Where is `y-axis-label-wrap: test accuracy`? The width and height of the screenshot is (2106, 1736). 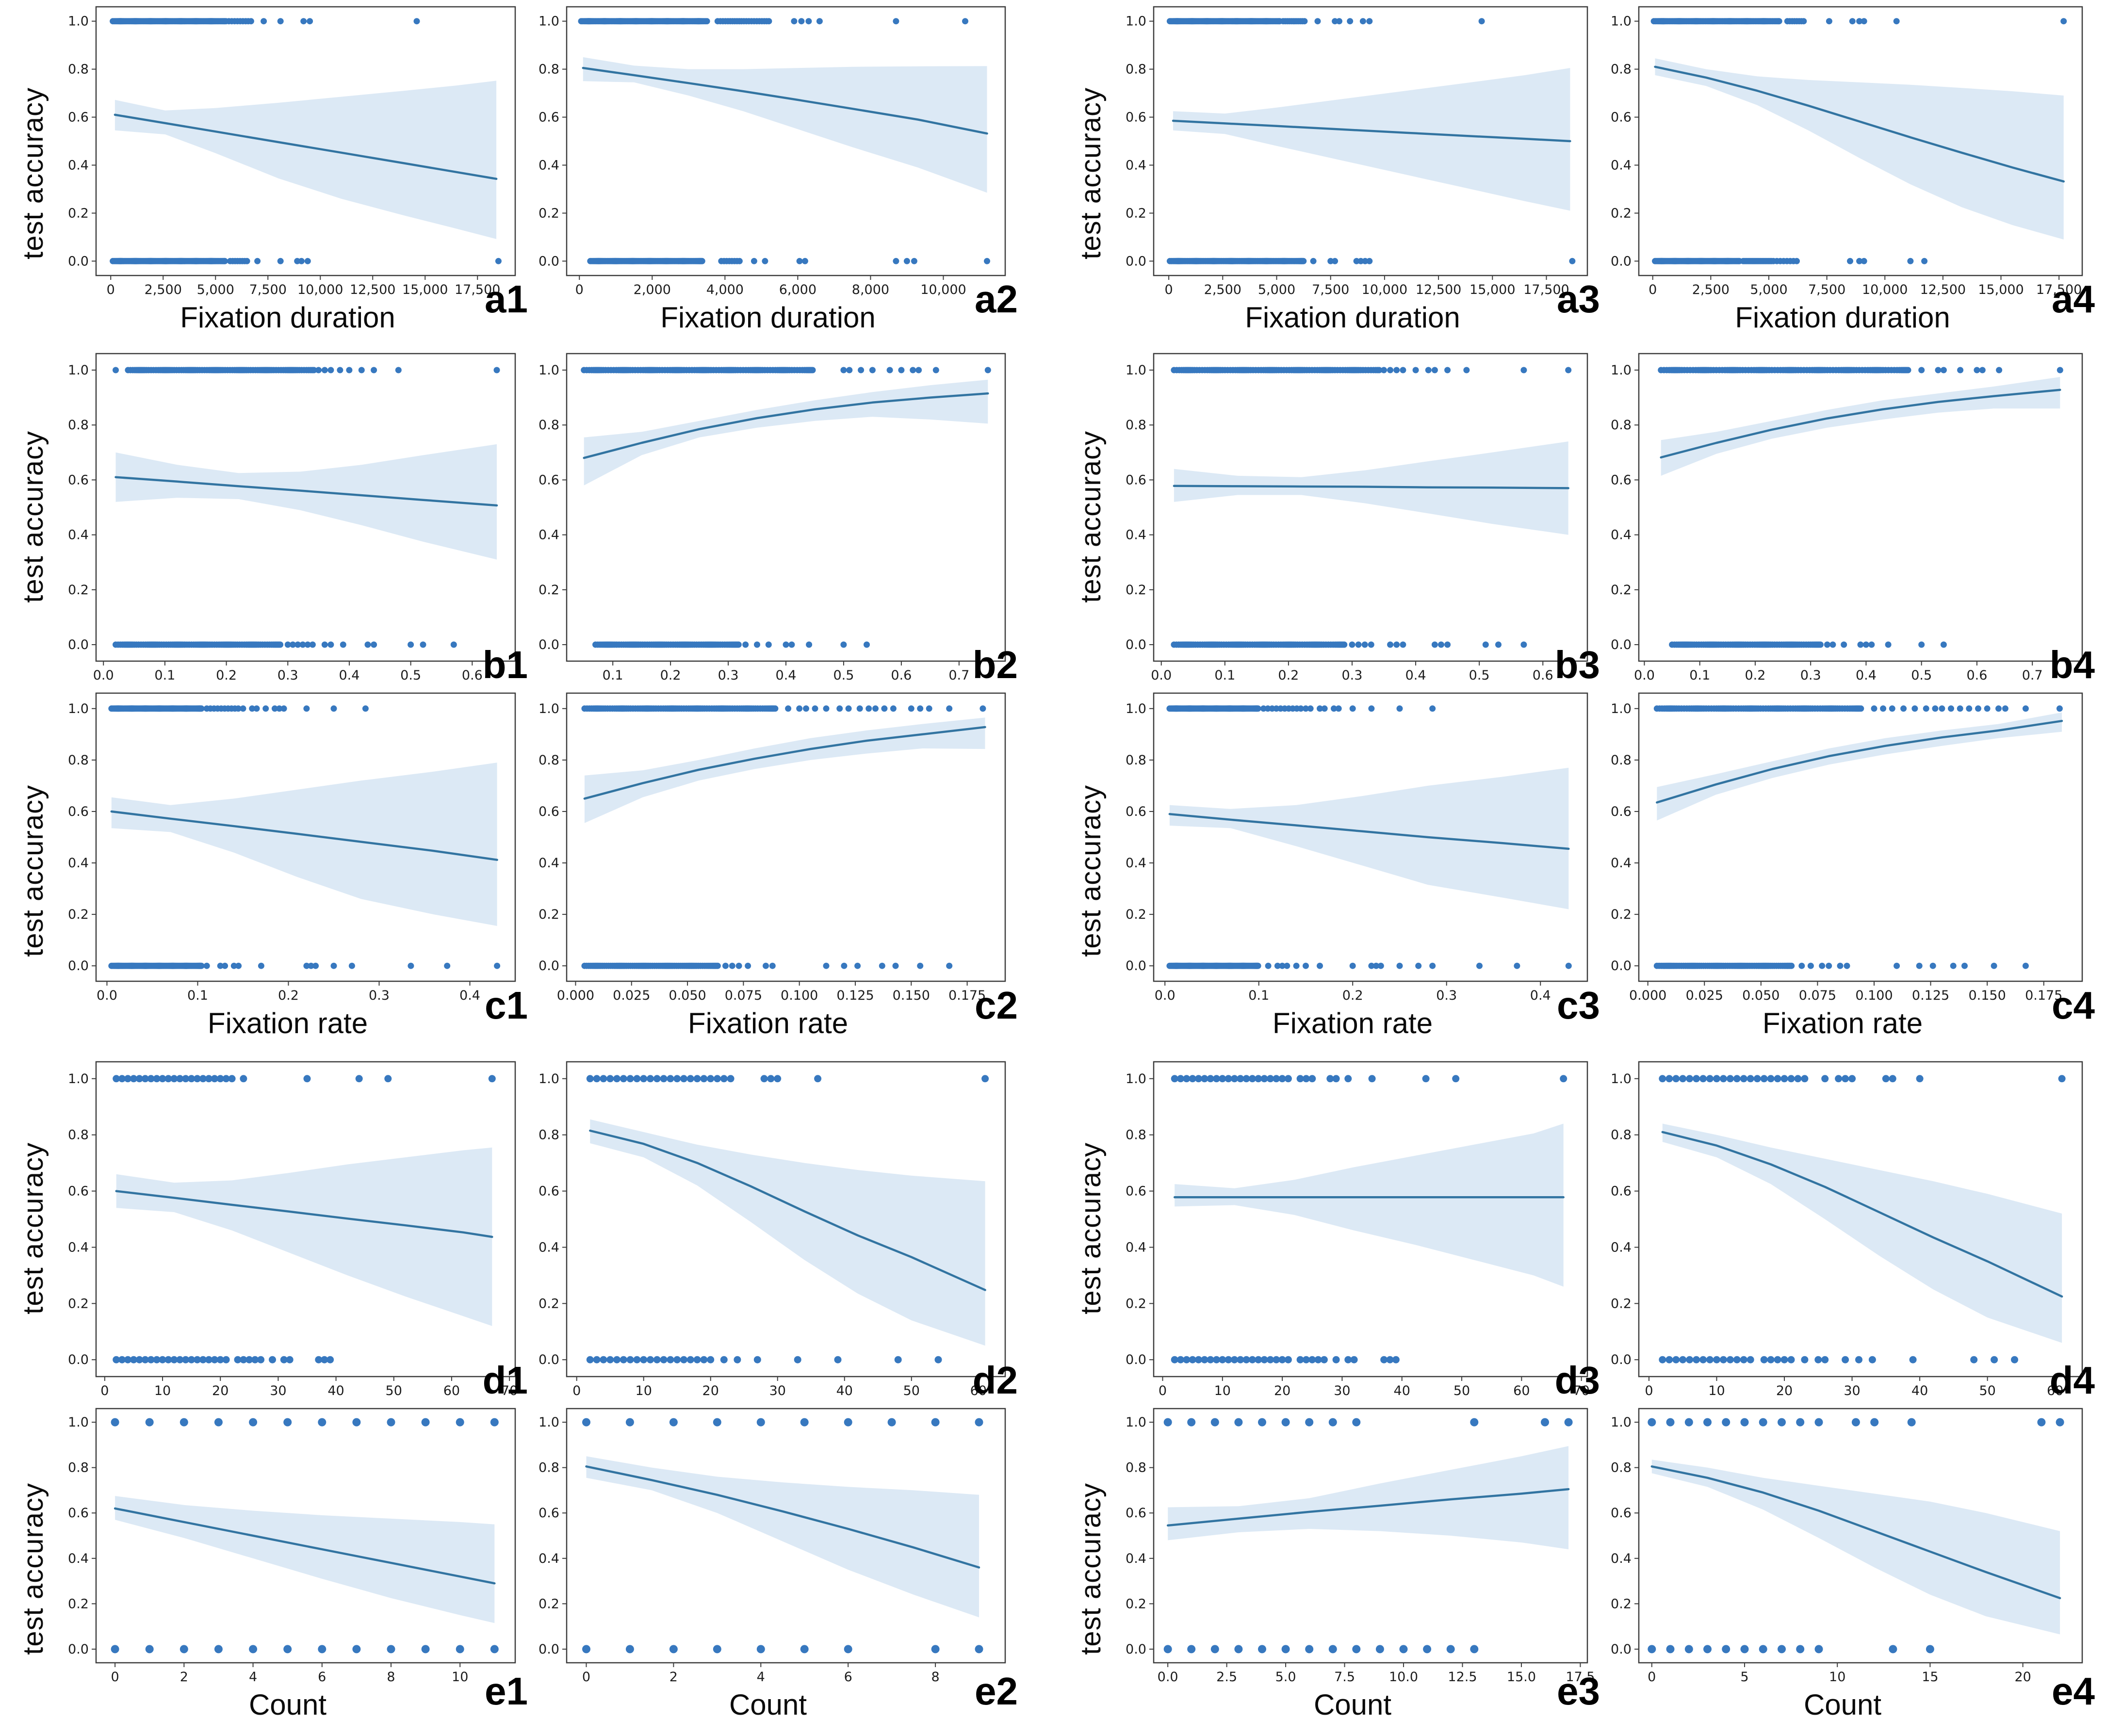 y-axis-label-wrap: test accuracy is located at coordinates (33, 1228).